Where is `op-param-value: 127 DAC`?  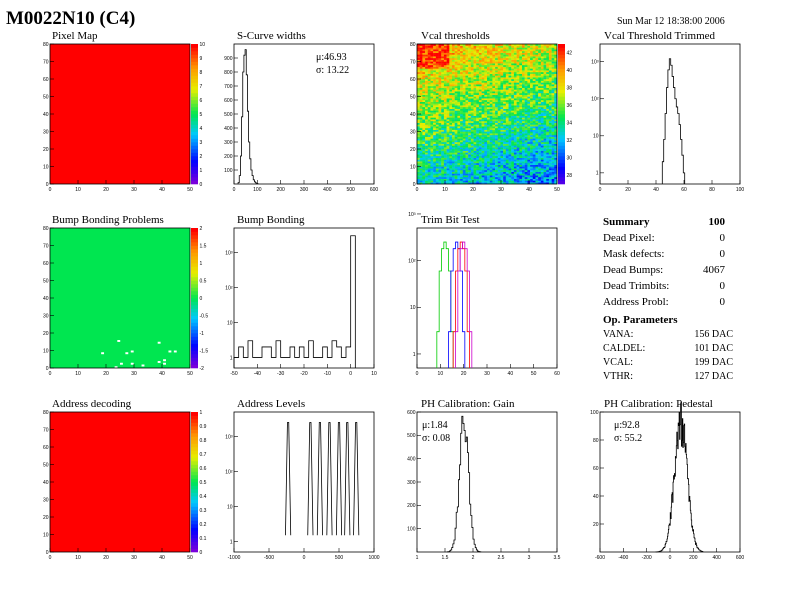
op-param-value: 127 DAC is located at coordinates (713, 376).